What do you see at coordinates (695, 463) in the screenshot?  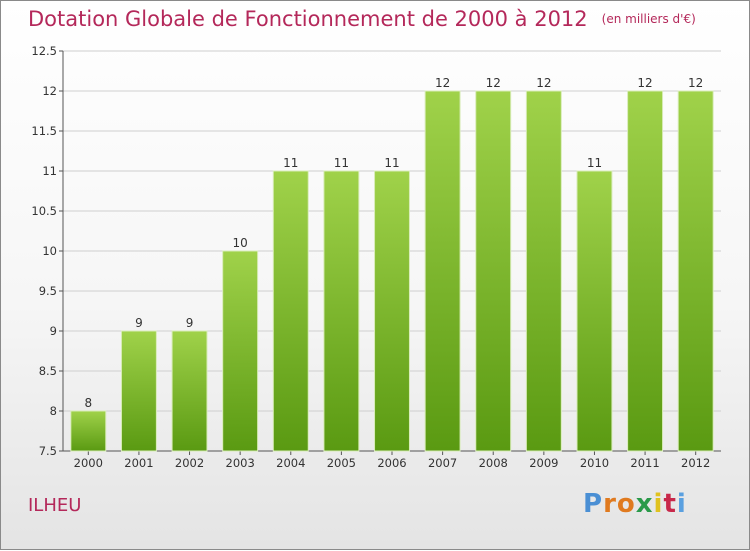 I see `x-tick-label-2012: 2012` at bounding box center [695, 463].